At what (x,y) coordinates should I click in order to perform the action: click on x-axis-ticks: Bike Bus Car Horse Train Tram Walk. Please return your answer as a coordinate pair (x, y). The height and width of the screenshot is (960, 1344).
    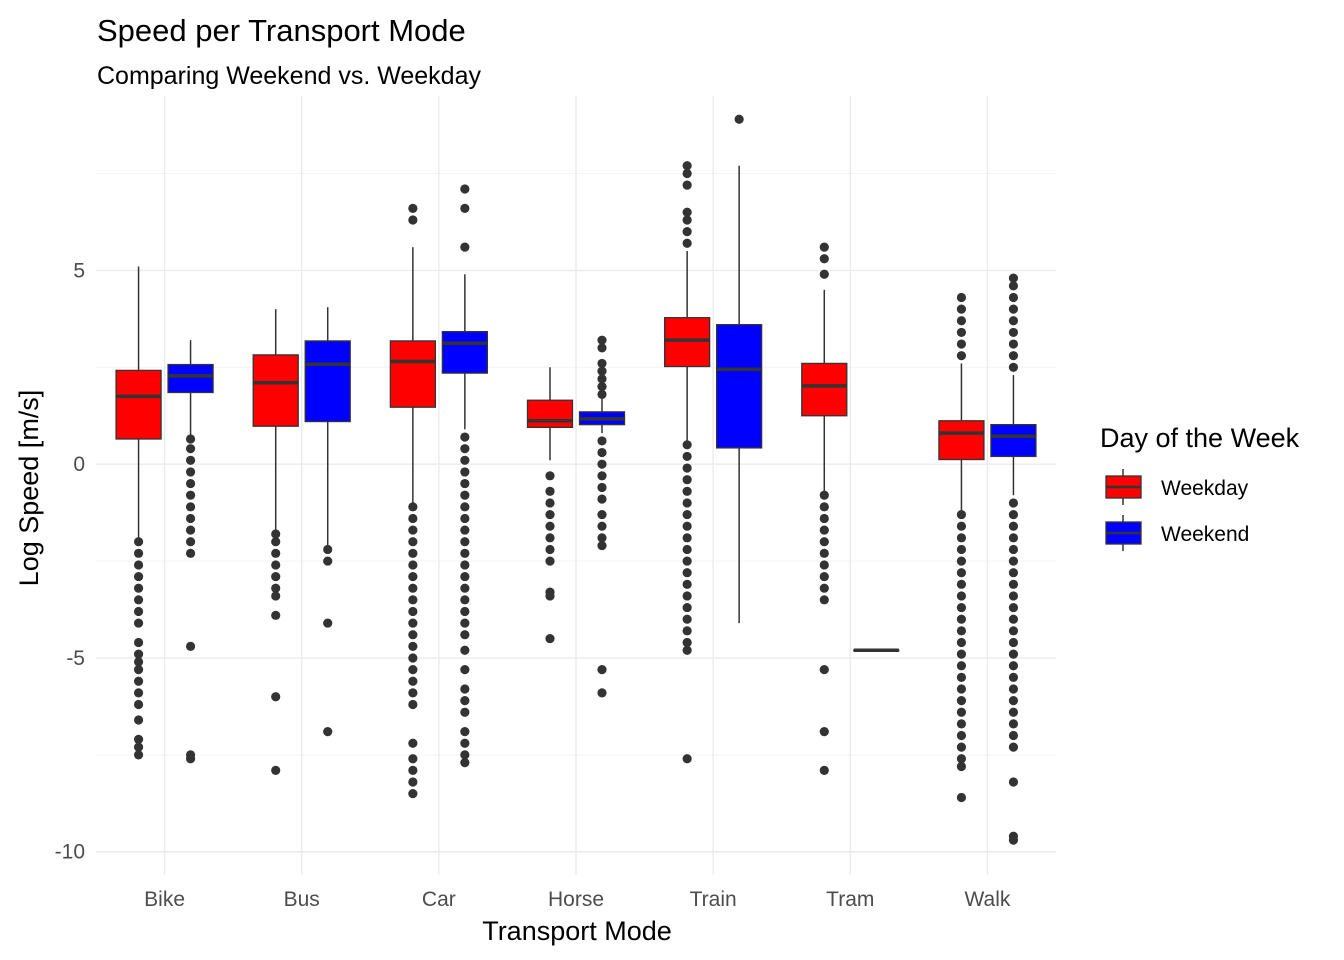
    Looking at the image, I should click on (577, 899).